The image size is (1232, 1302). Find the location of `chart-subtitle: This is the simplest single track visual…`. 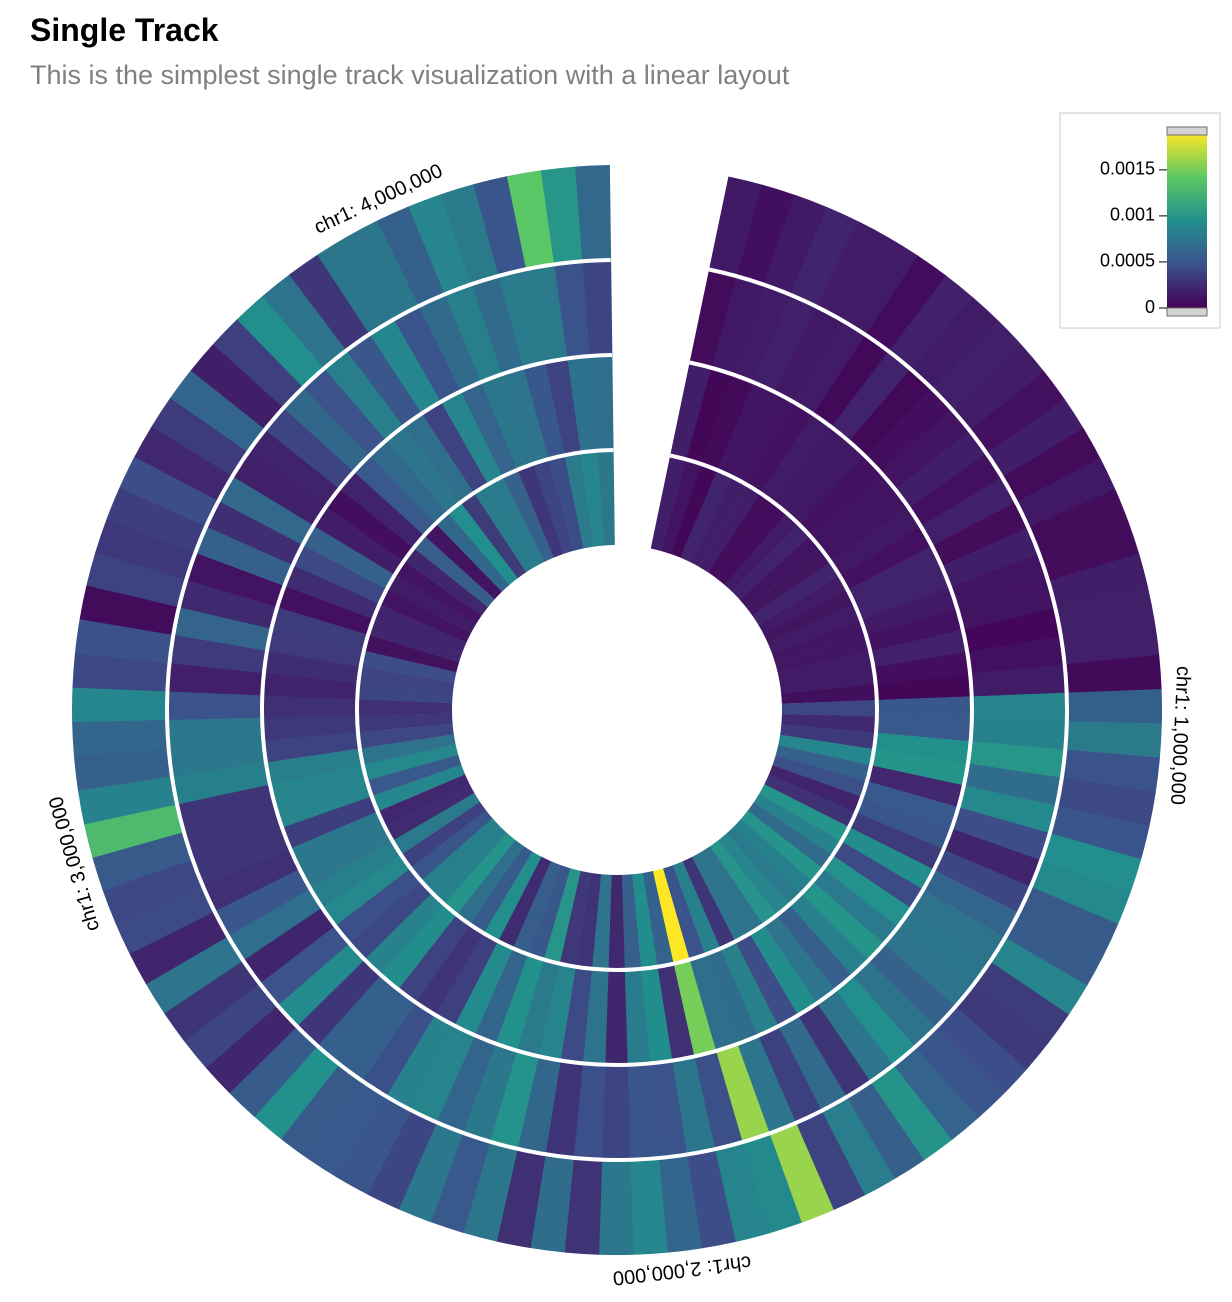

chart-subtitle: This is the simplest single track visual… is located at coordinates (410, 75).